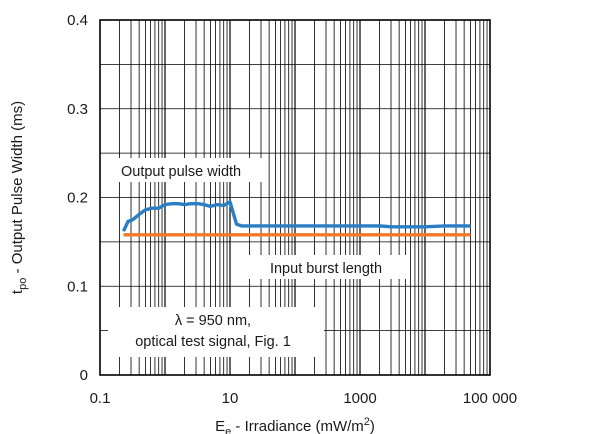  What do you see at coordinates (213, 321) in the screenshot?
I see `annotation-cond1: λ = 950 nm,` at bounding box center [213, 321].